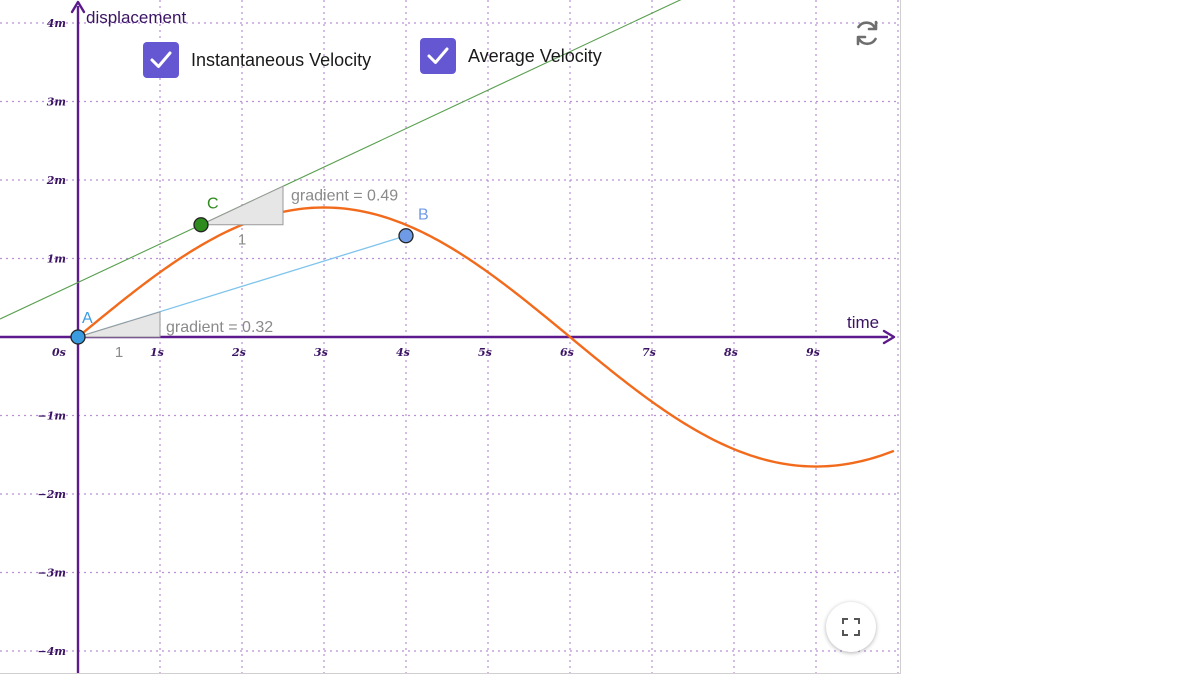  Describe the element at coordinates (56, 23) in the screenshot. I see `y-tick-label: 4m` at that location.